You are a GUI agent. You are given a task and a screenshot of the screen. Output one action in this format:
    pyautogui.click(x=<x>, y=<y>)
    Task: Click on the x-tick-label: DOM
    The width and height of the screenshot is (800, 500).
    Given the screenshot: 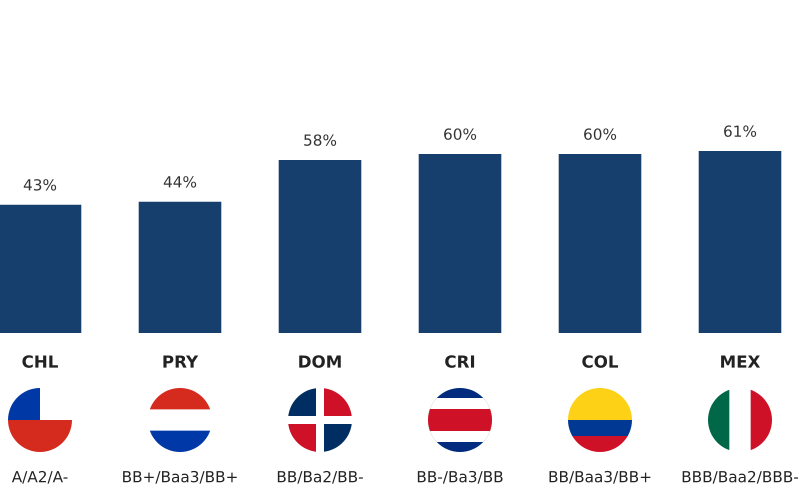 What is the action you would take?
    pyautogui.click(x=320, y=361)
    